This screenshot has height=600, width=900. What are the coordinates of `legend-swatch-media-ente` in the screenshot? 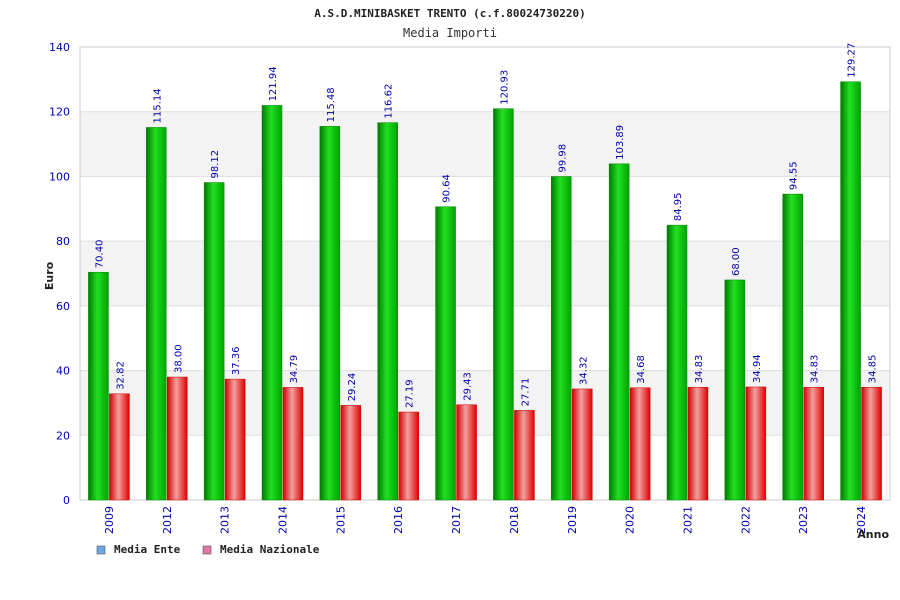 It's located at (101, 550).